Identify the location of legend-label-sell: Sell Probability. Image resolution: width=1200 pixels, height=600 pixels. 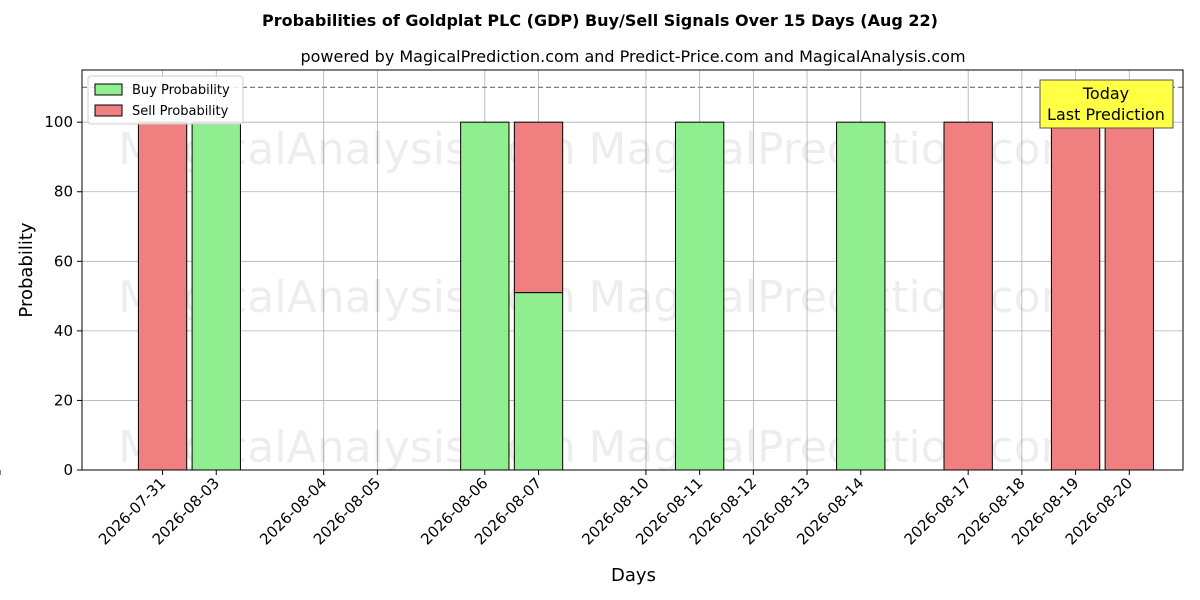
(180, 111).